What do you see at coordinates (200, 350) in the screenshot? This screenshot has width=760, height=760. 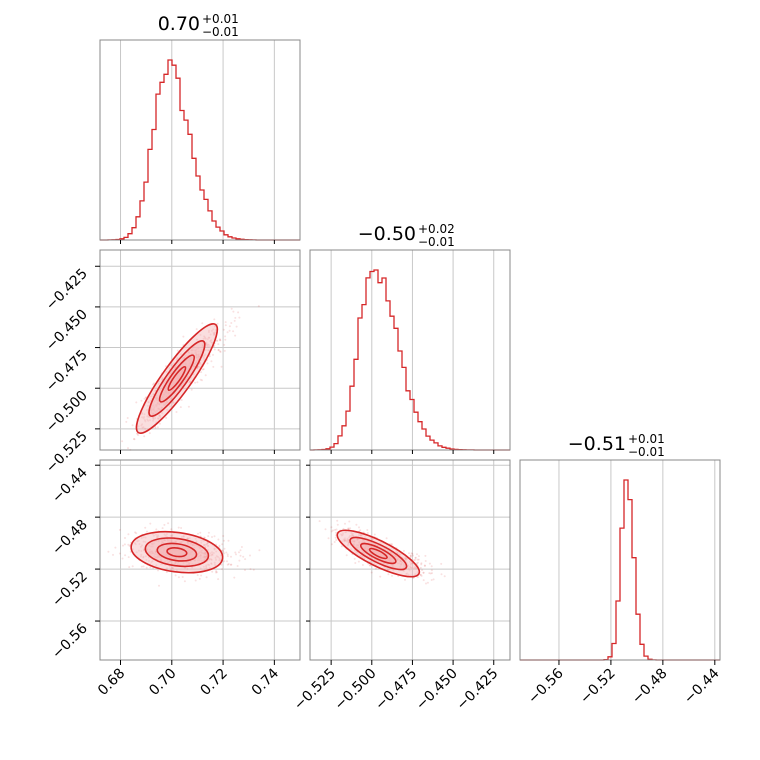 I see `panel-0-1-frame` at bounding box center [200, 350].